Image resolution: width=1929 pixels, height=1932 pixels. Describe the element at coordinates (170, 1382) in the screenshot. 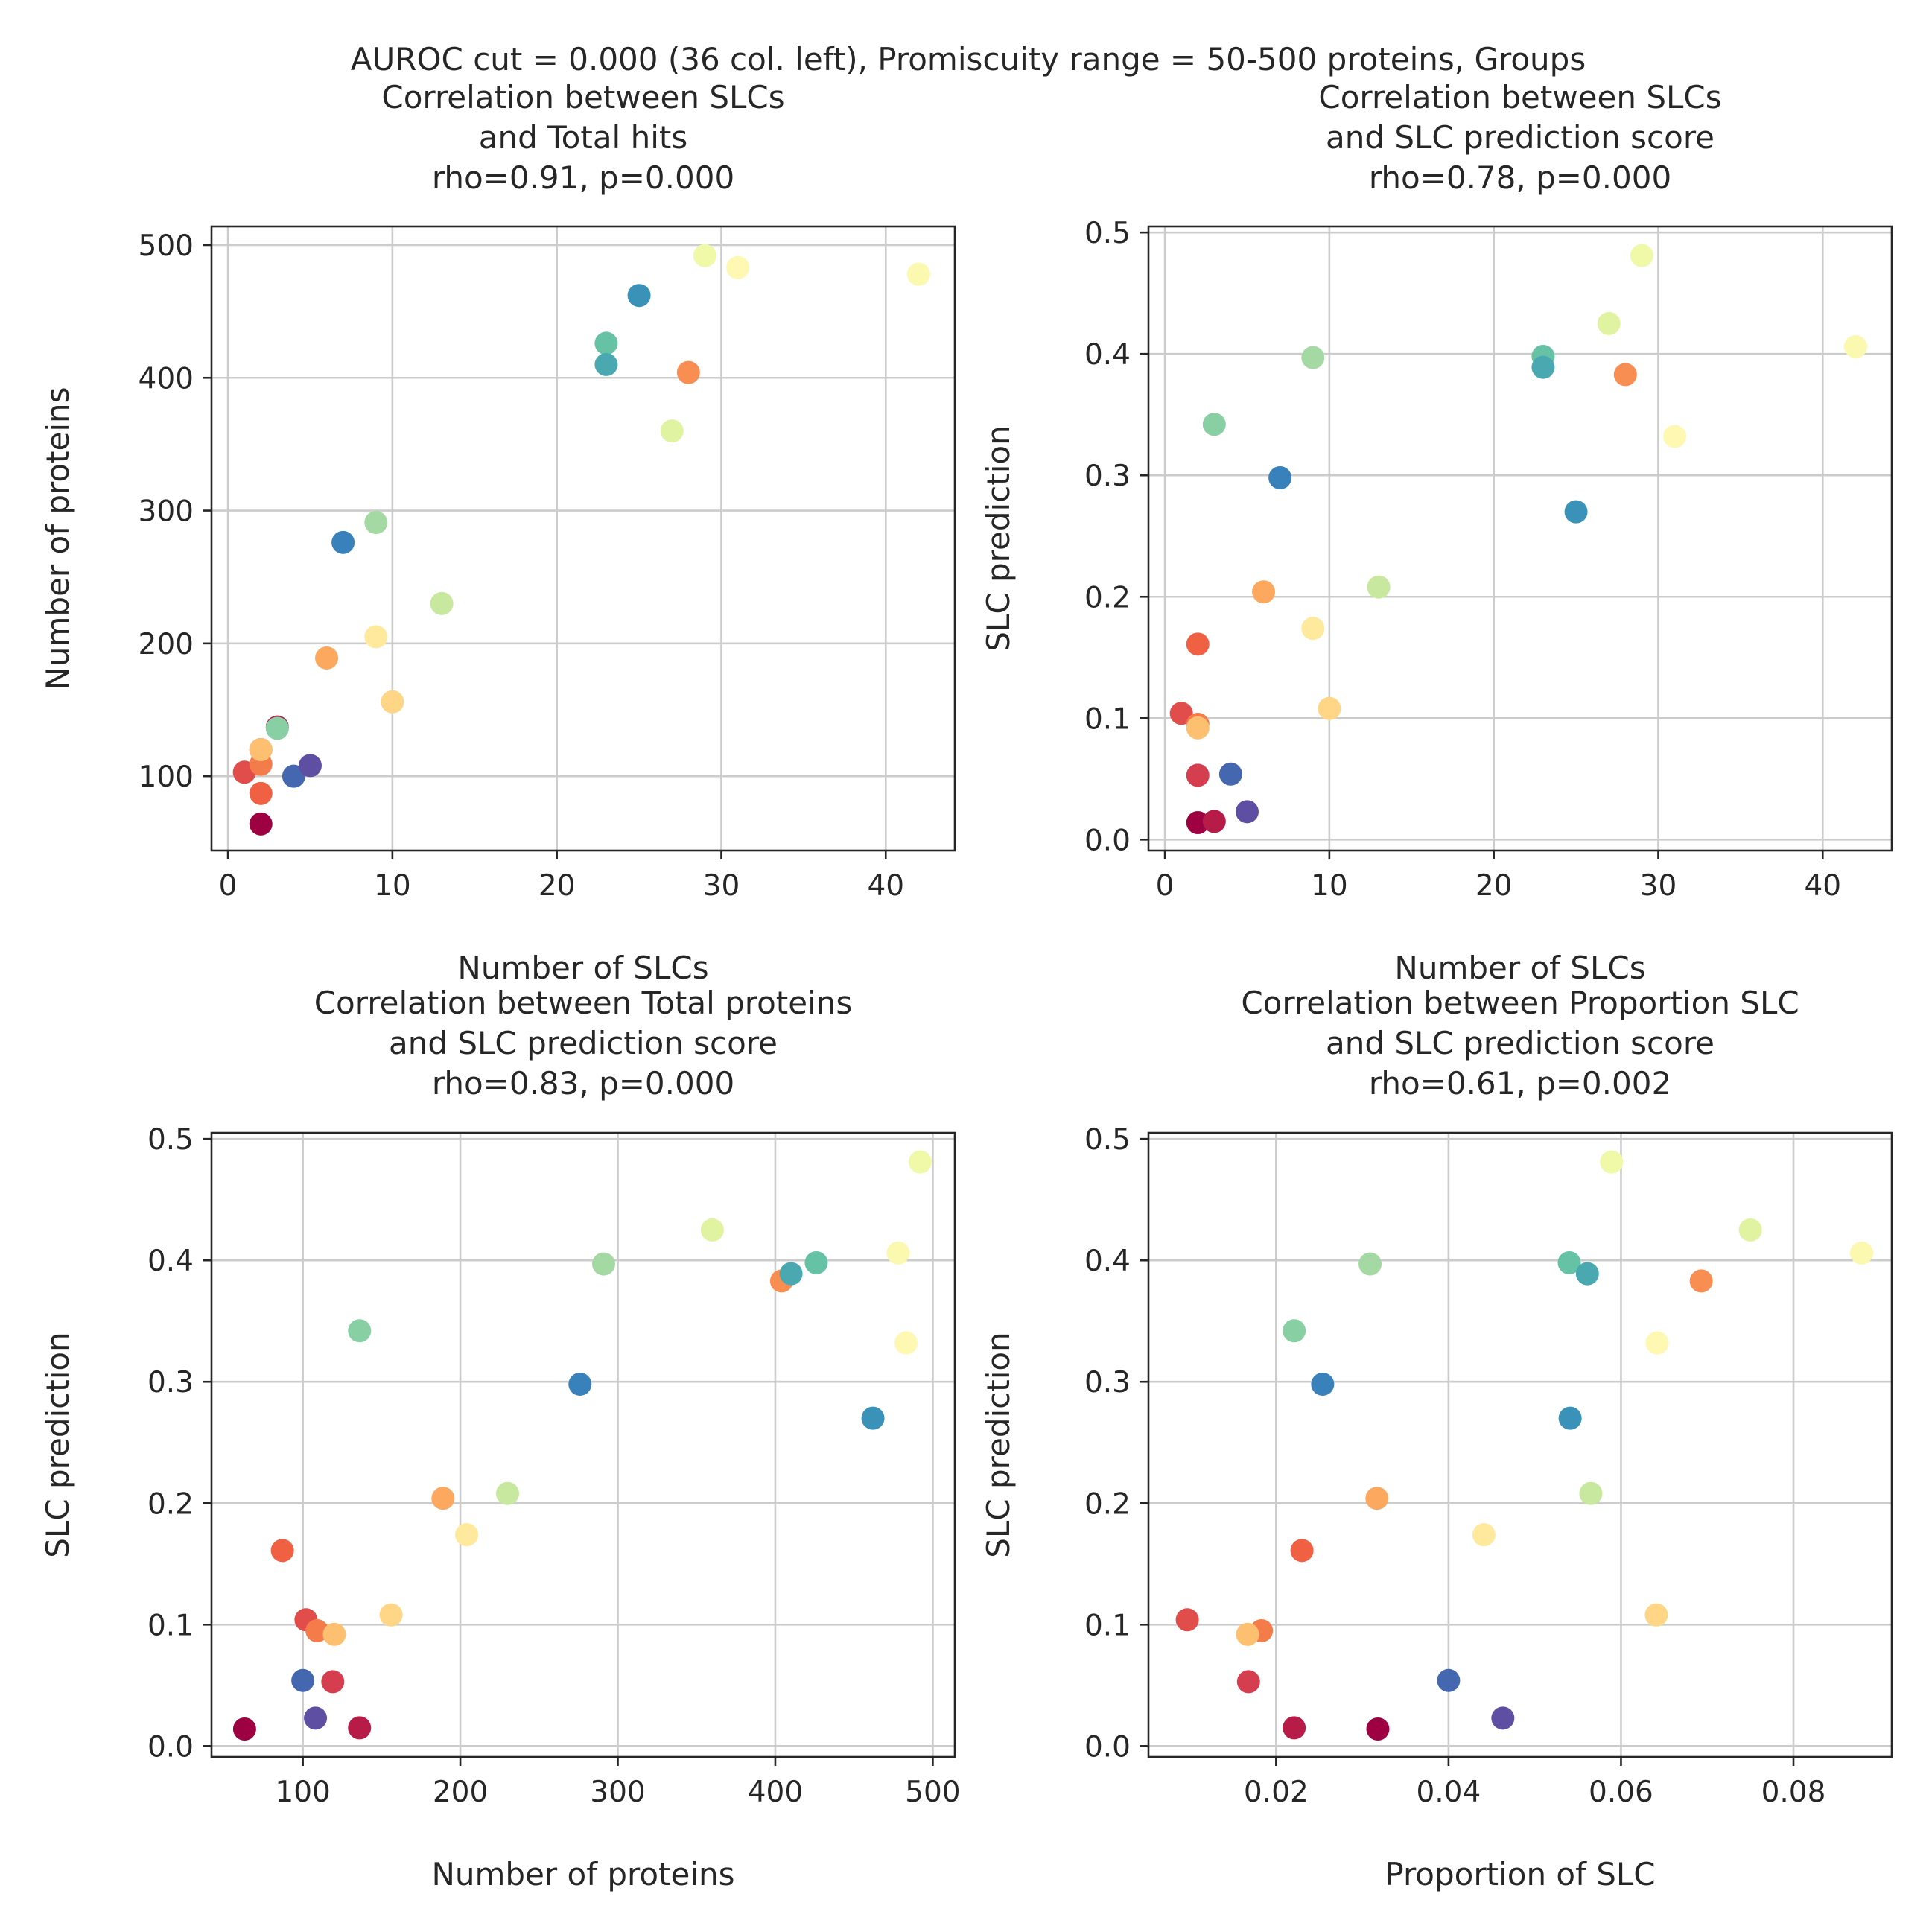

I see `chart3-y-tick-label: 0.3` at that location.